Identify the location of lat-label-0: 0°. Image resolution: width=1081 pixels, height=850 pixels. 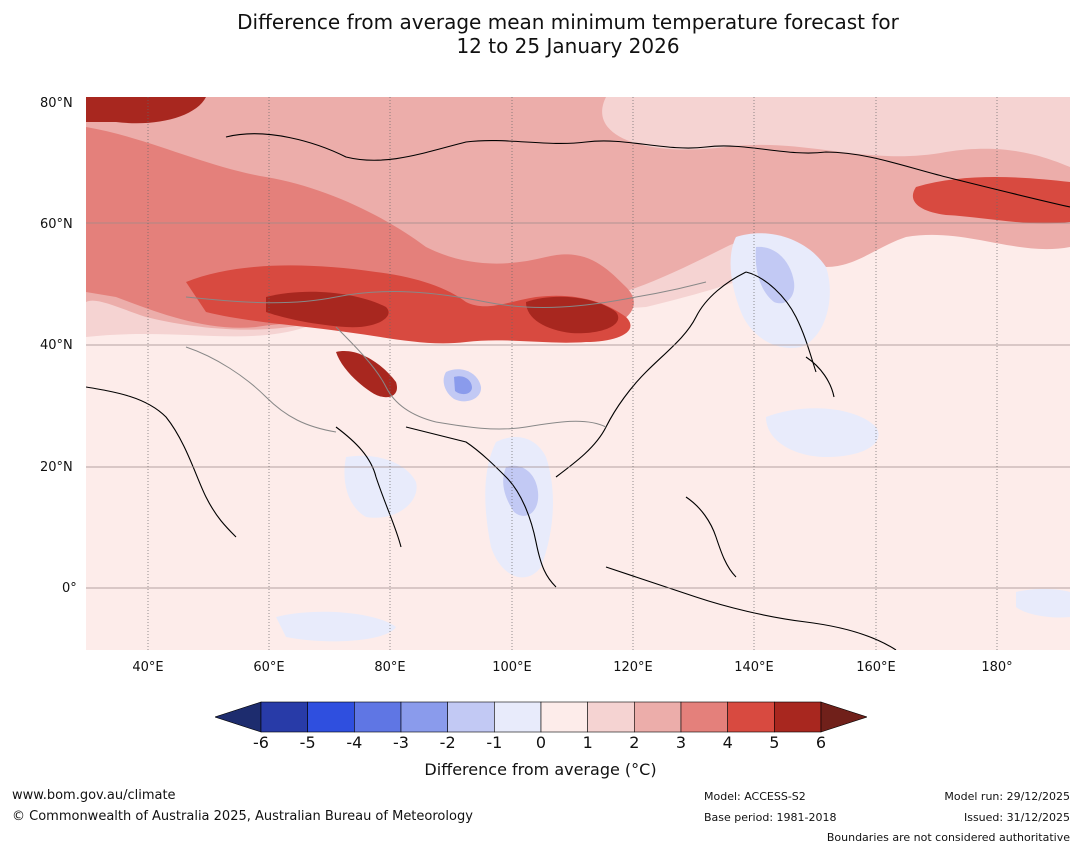
(69, 588).